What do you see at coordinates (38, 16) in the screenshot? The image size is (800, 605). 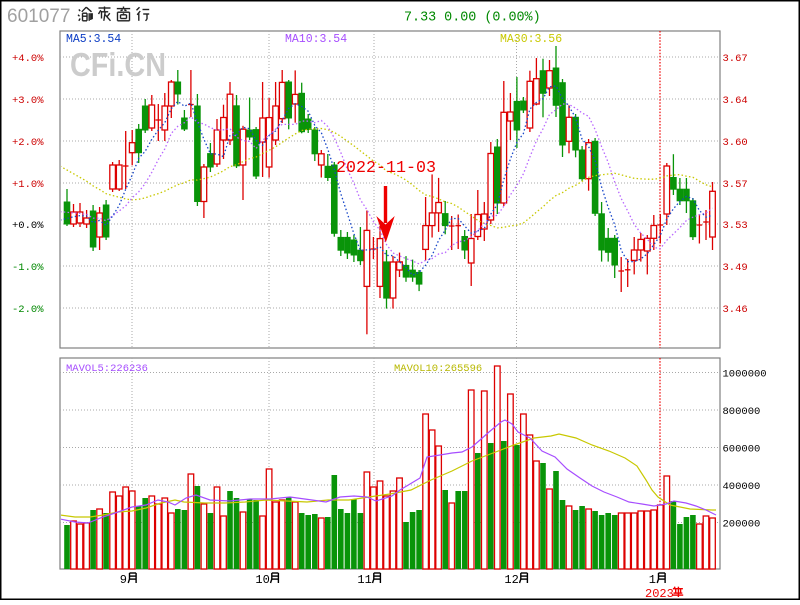 I see `svg-text: 601077` at bounding box center [38, 16].